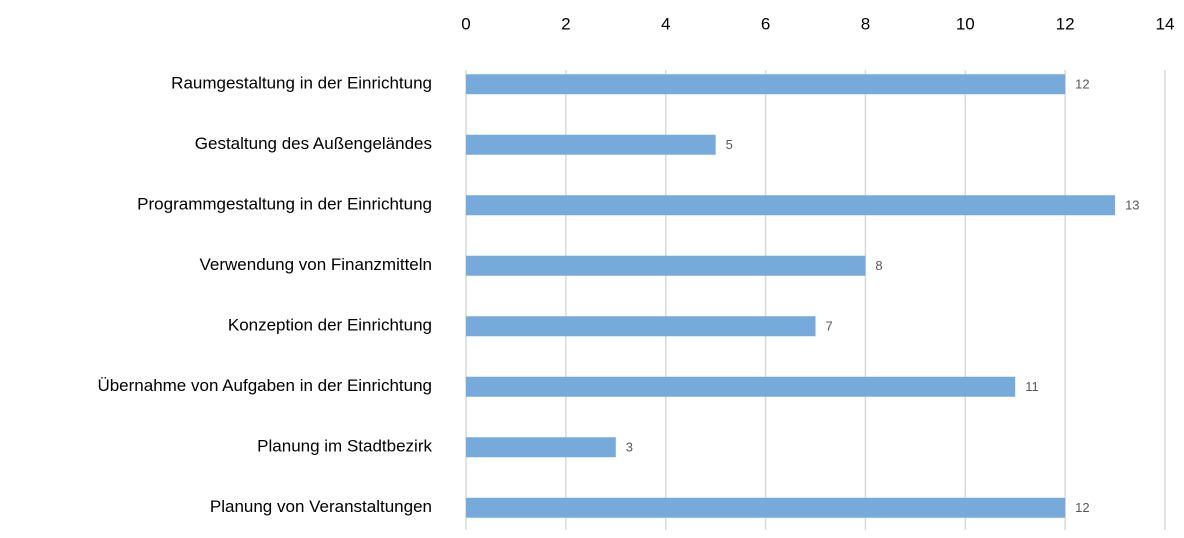  What do you see at coordinates (344, 446) in the screenshot?
I see `y-tick-label: Planung im Stadtbezirk` at bounding box center [344, 446].